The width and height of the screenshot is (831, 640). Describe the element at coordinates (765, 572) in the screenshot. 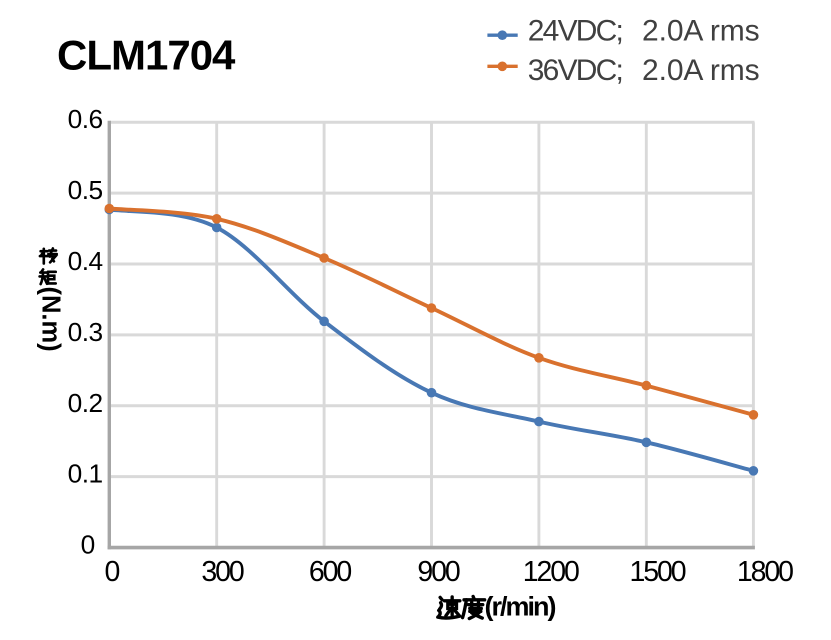

I see `svg-text: 1800` at that location.